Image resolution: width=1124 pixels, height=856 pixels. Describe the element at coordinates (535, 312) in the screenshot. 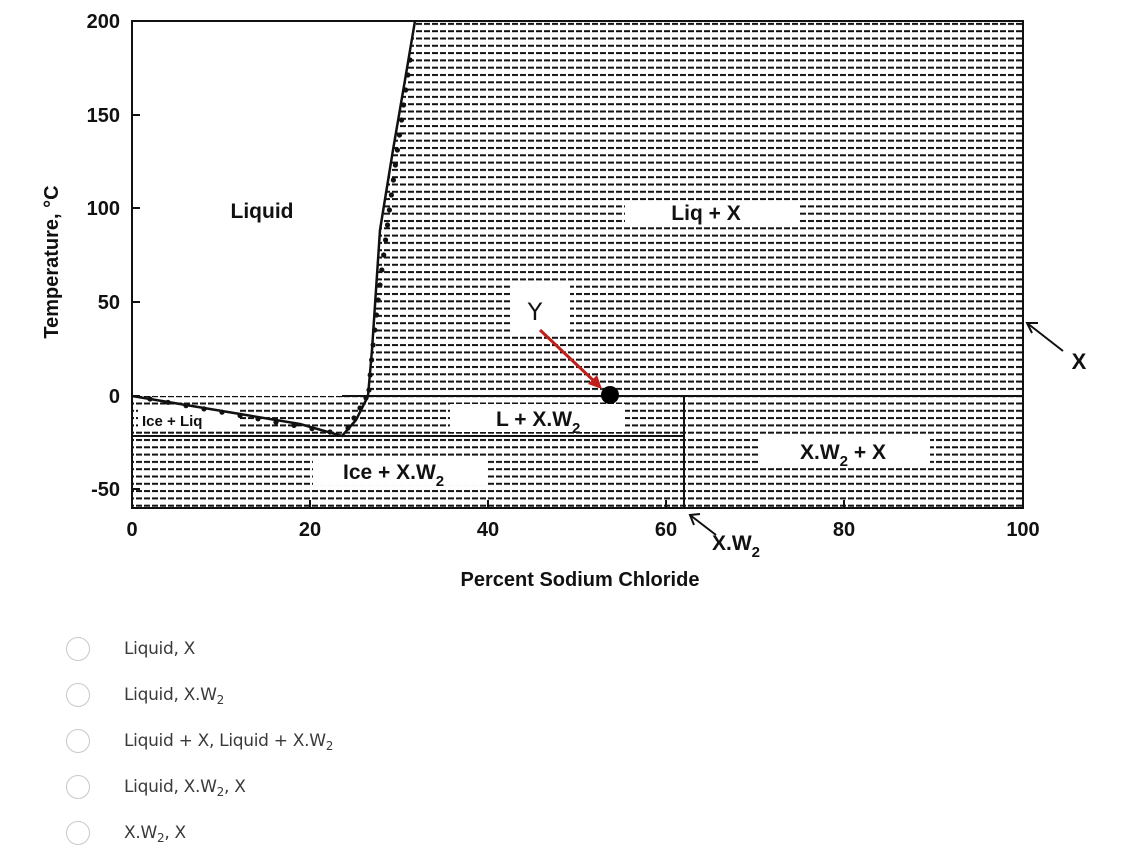

I see `callout-label-y: Y` at that location.